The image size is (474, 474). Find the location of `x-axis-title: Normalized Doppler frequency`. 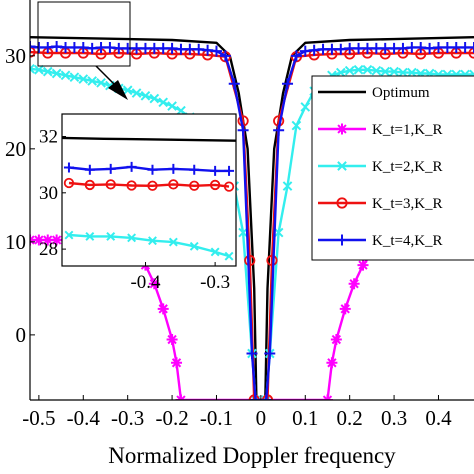

x-axis-title: Normalized Doppler frequency is located at coordinates (252, 455).